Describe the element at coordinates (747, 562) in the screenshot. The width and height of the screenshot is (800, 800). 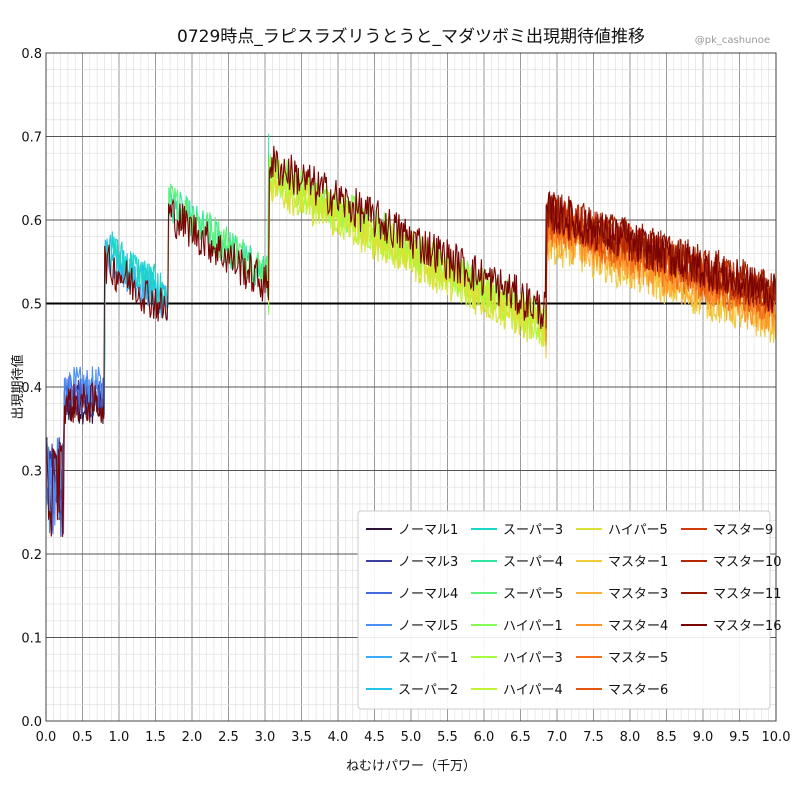
I see `legend-entry: マスター10` at that location.